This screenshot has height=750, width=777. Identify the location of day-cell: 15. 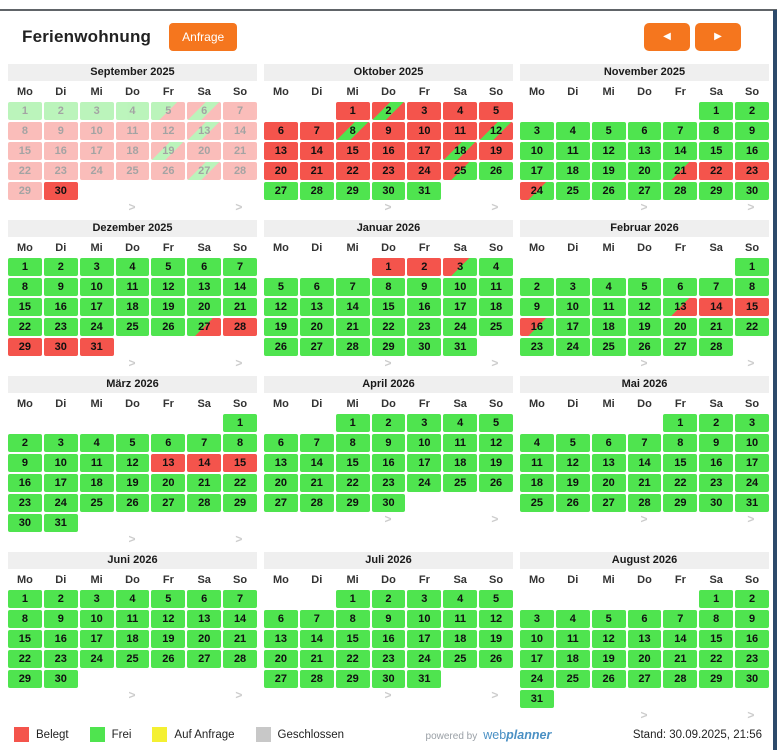
(352, 463).